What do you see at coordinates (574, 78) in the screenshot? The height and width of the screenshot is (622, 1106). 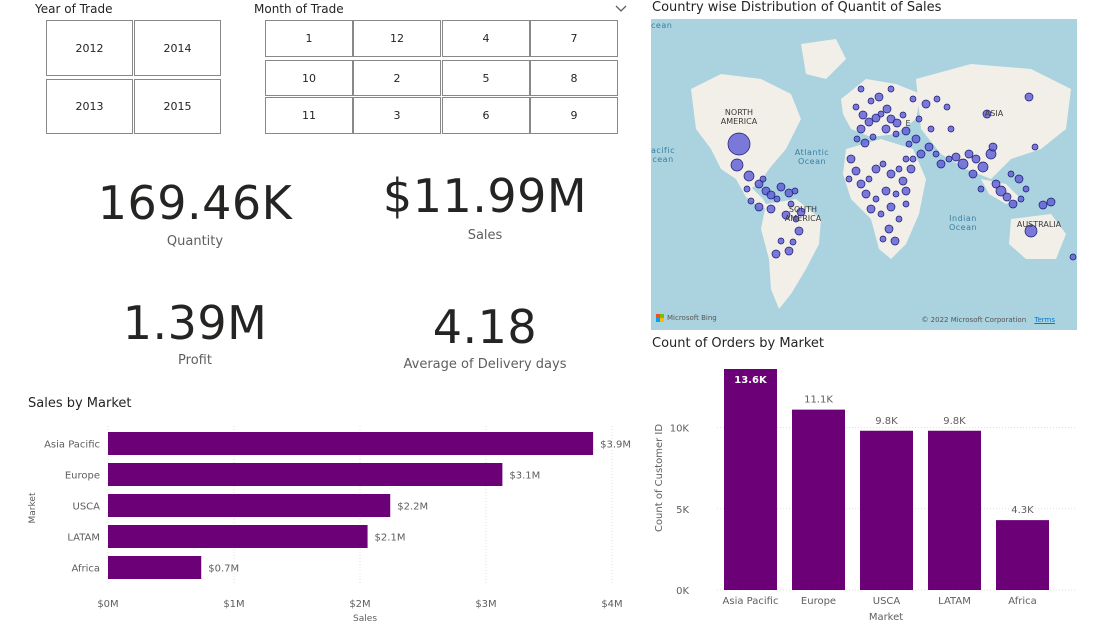 I see `month-option-8: 8` at bounding box center [574, 78].